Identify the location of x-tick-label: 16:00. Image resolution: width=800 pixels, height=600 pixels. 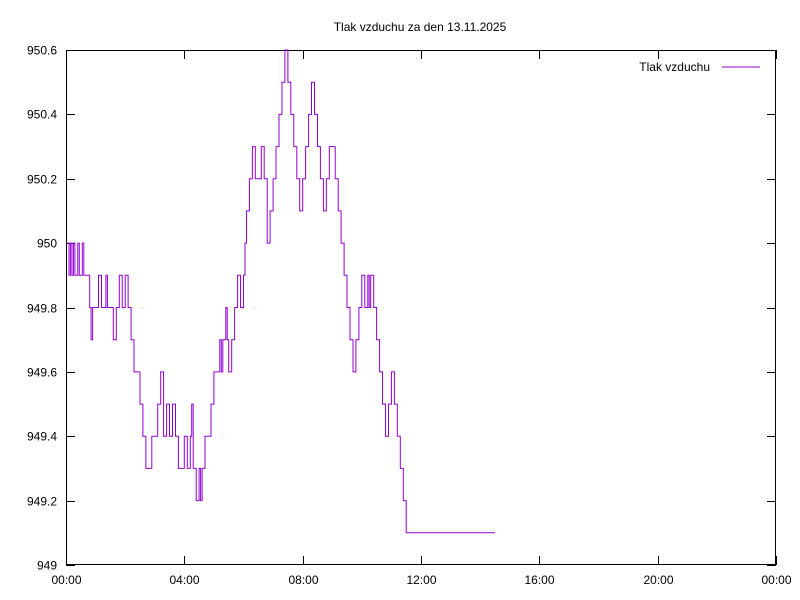
(539, 580).